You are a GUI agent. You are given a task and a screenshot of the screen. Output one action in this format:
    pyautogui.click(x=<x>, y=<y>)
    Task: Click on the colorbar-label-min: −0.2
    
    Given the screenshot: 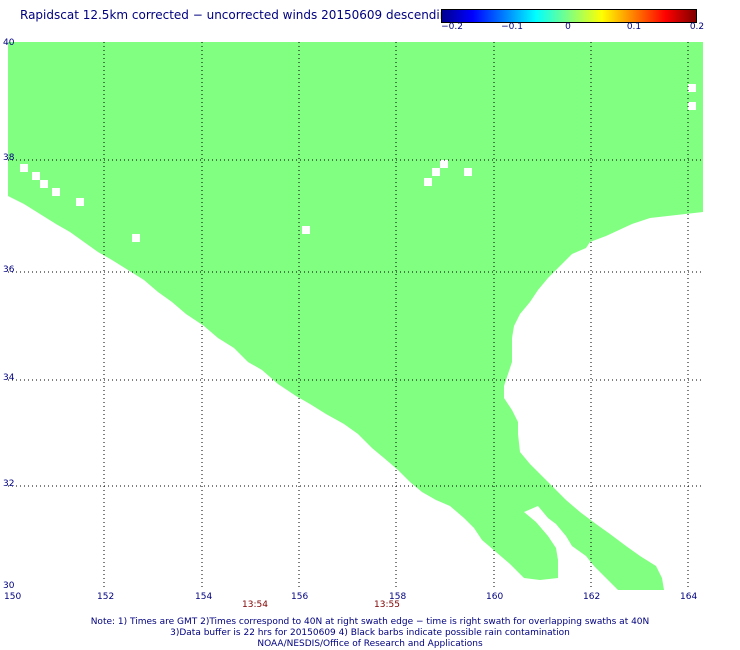 What is the action you would take?
    pyautogui.click(x=452, y=27)
    